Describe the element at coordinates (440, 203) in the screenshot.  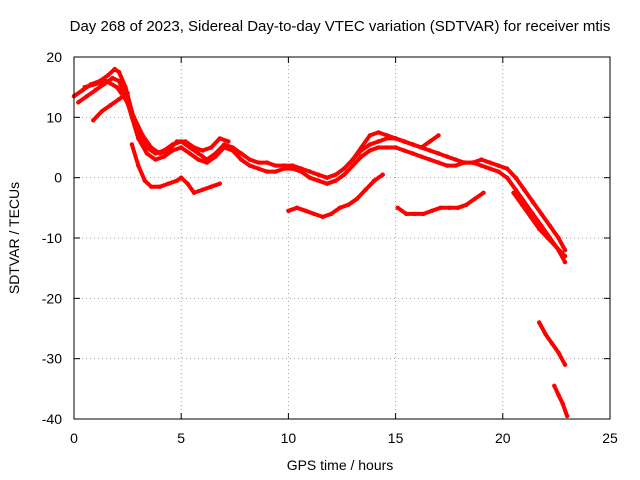
I see `series-line-s8` at that location.